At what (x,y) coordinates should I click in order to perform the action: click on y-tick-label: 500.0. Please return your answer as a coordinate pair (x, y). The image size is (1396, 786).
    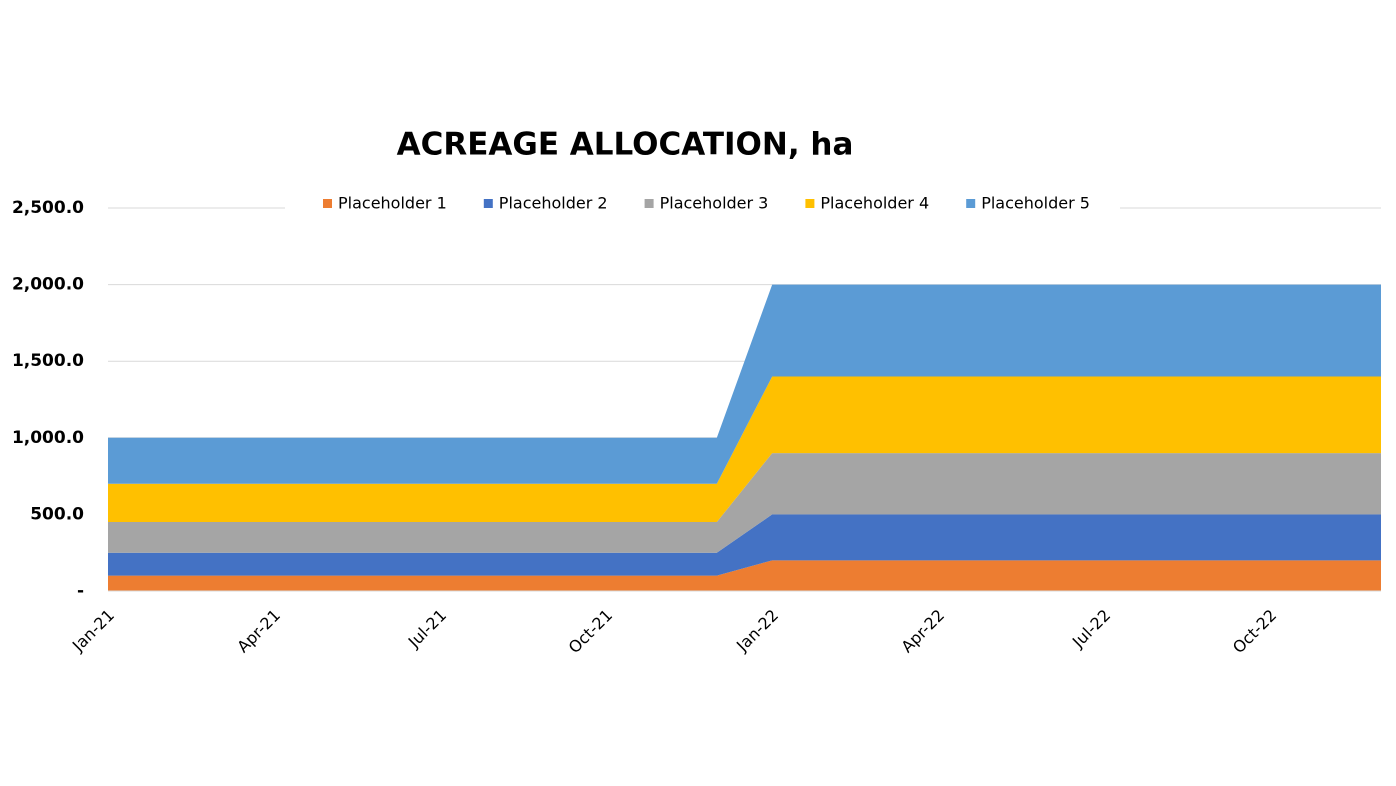
    Looking at the image, I should click on (57, 514).